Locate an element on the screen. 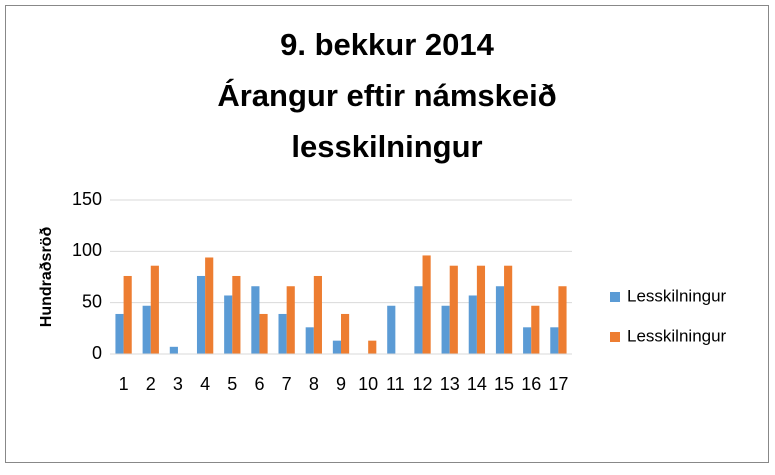  x-tick-label: 17 is located at coordinates (558, 384).